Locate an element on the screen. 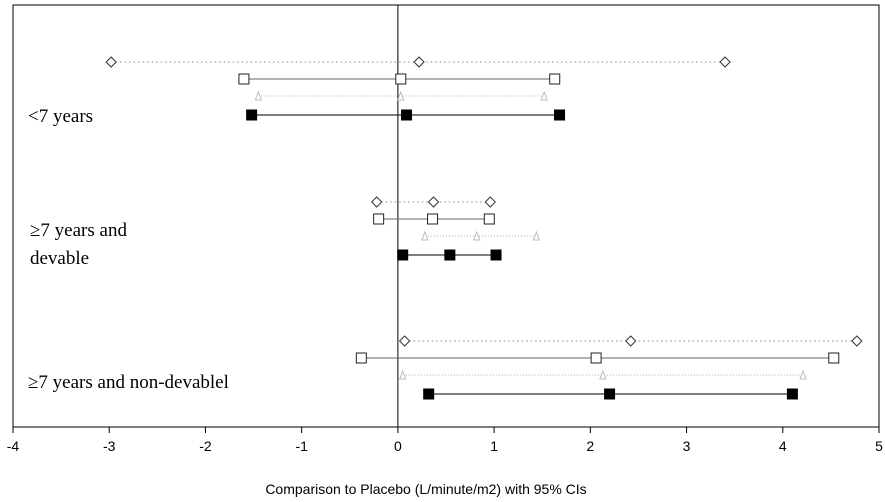 Image resolution: width=885 pixels, height=502 pixels. x-tick-label: 0 is located at coordinates (398, 446).